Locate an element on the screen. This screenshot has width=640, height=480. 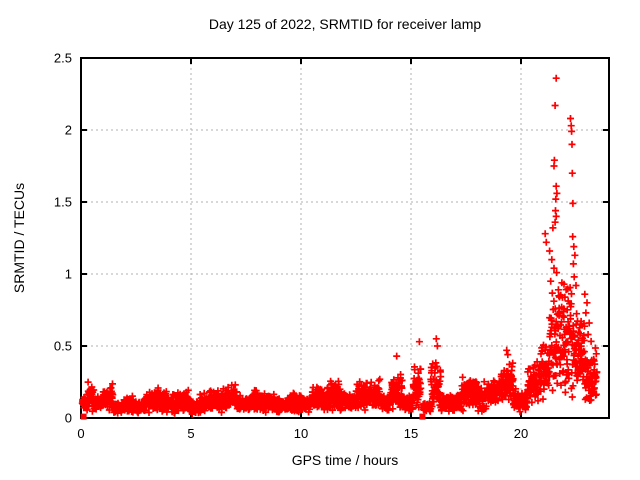
y-tick-label: 0 is located at coordinates (68, 418).